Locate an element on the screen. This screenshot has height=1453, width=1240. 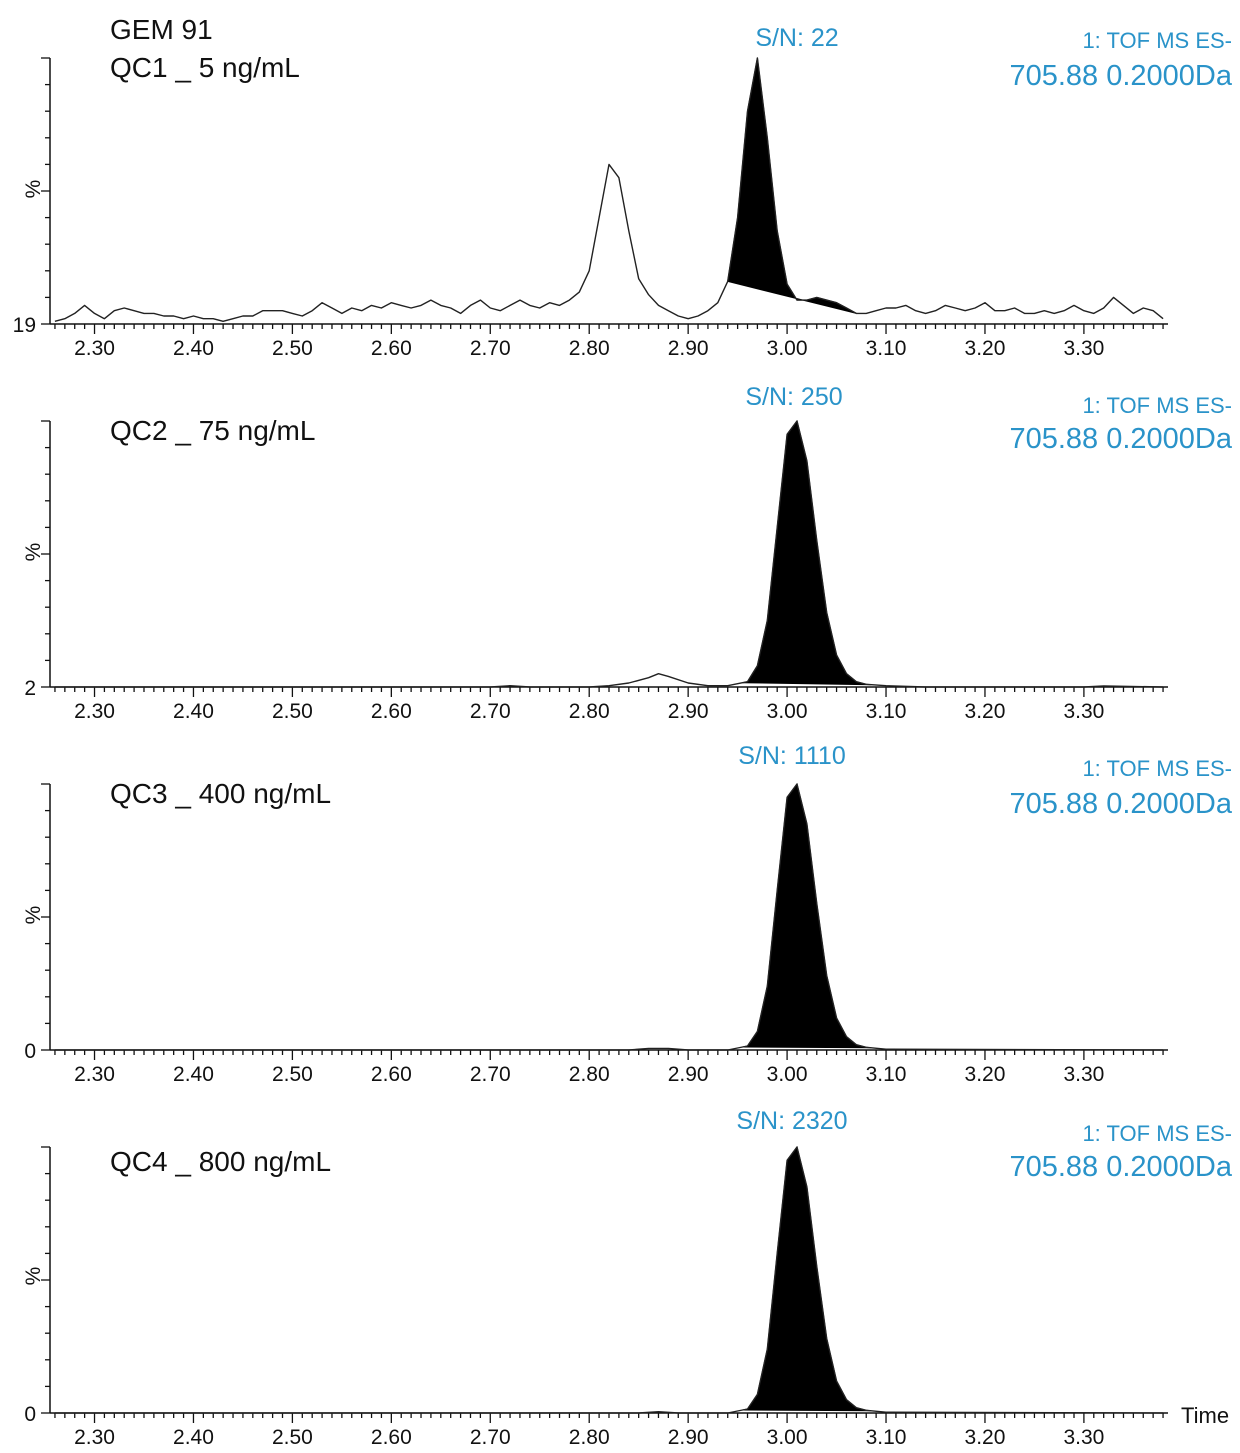
chart-title: GEM 91 is located at coordinates (161, 29).